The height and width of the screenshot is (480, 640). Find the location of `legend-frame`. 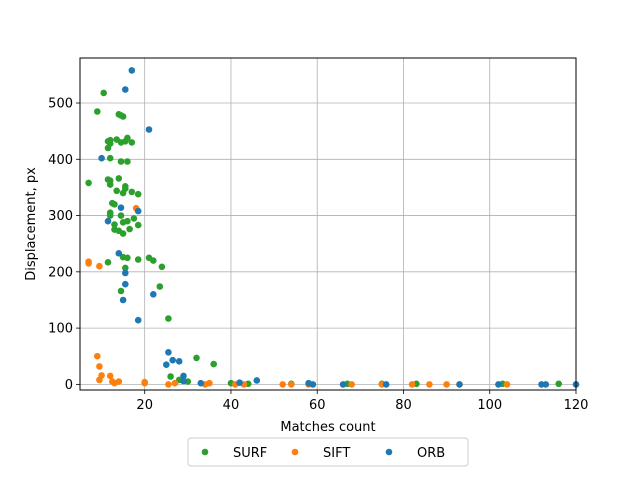

legend-frame is located at coordinates (328, 452).